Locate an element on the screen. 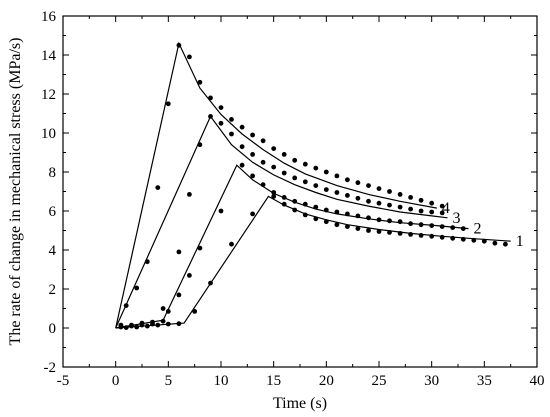 This screenshot has height=417, width=550. x-tick-label: 15 is located at coordinates (273, 381).